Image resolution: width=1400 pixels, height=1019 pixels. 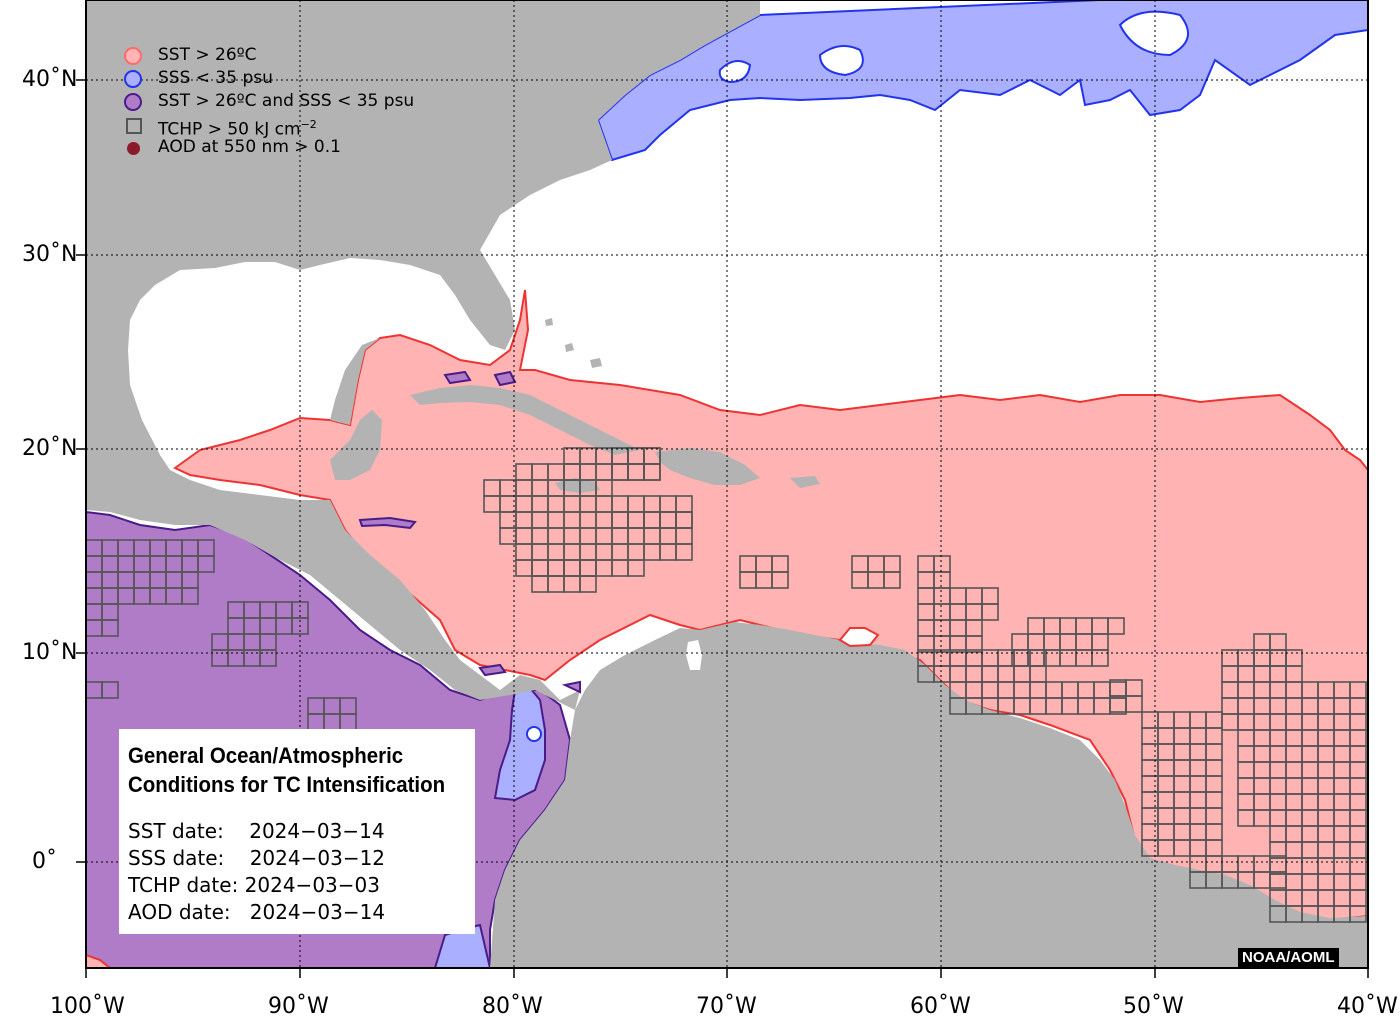 I want to click on info-sst-date: SST date: 2024−03−14, so click(x=256, y=831).